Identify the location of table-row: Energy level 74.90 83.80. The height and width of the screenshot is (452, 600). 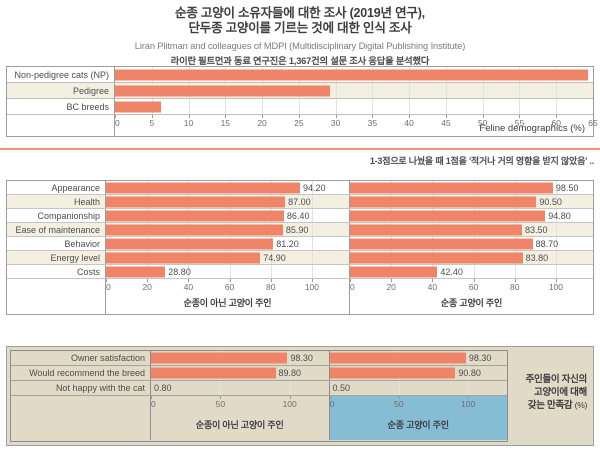
(300, 258).